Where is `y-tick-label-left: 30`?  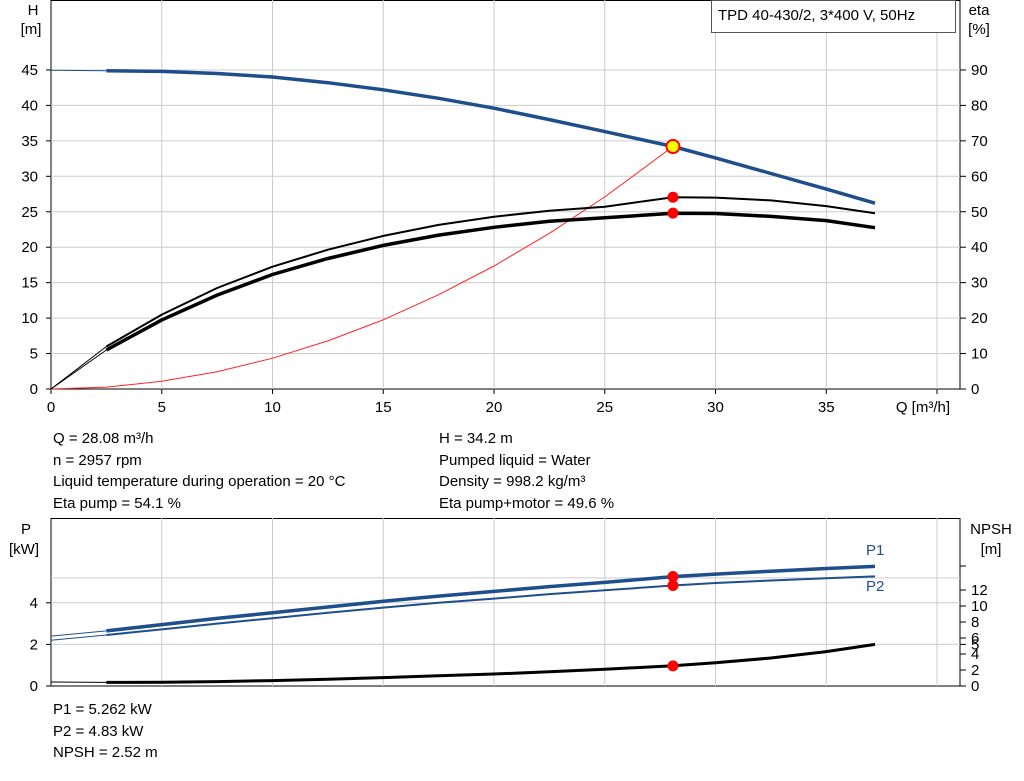 y-tick-label-left: 30 is located at coordinates (29, 176).